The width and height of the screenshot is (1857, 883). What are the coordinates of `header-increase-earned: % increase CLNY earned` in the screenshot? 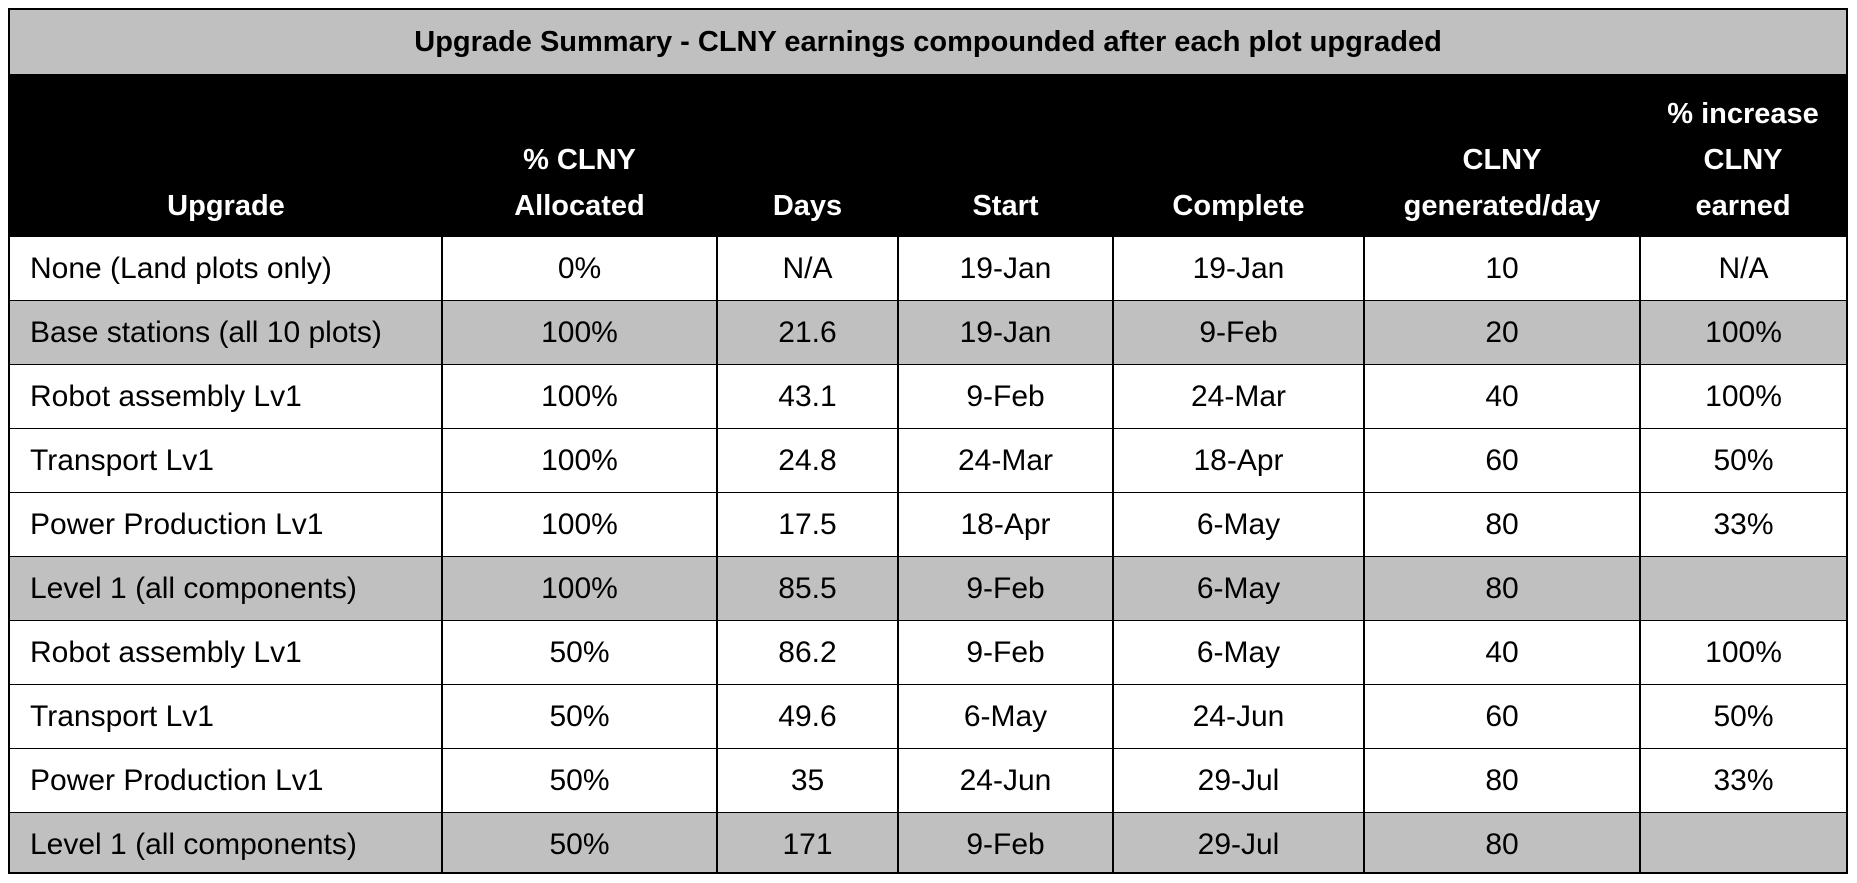 It's located at (1743, 156).